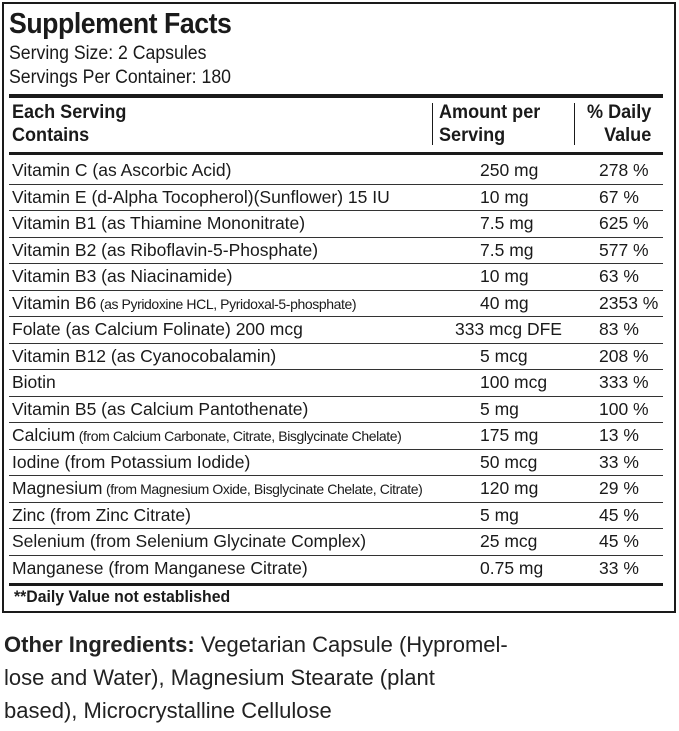 The height and width of the screenshot is (731, 679). I want to click on servings-per-container: Servings Per Container: 180, so click(120, 77).